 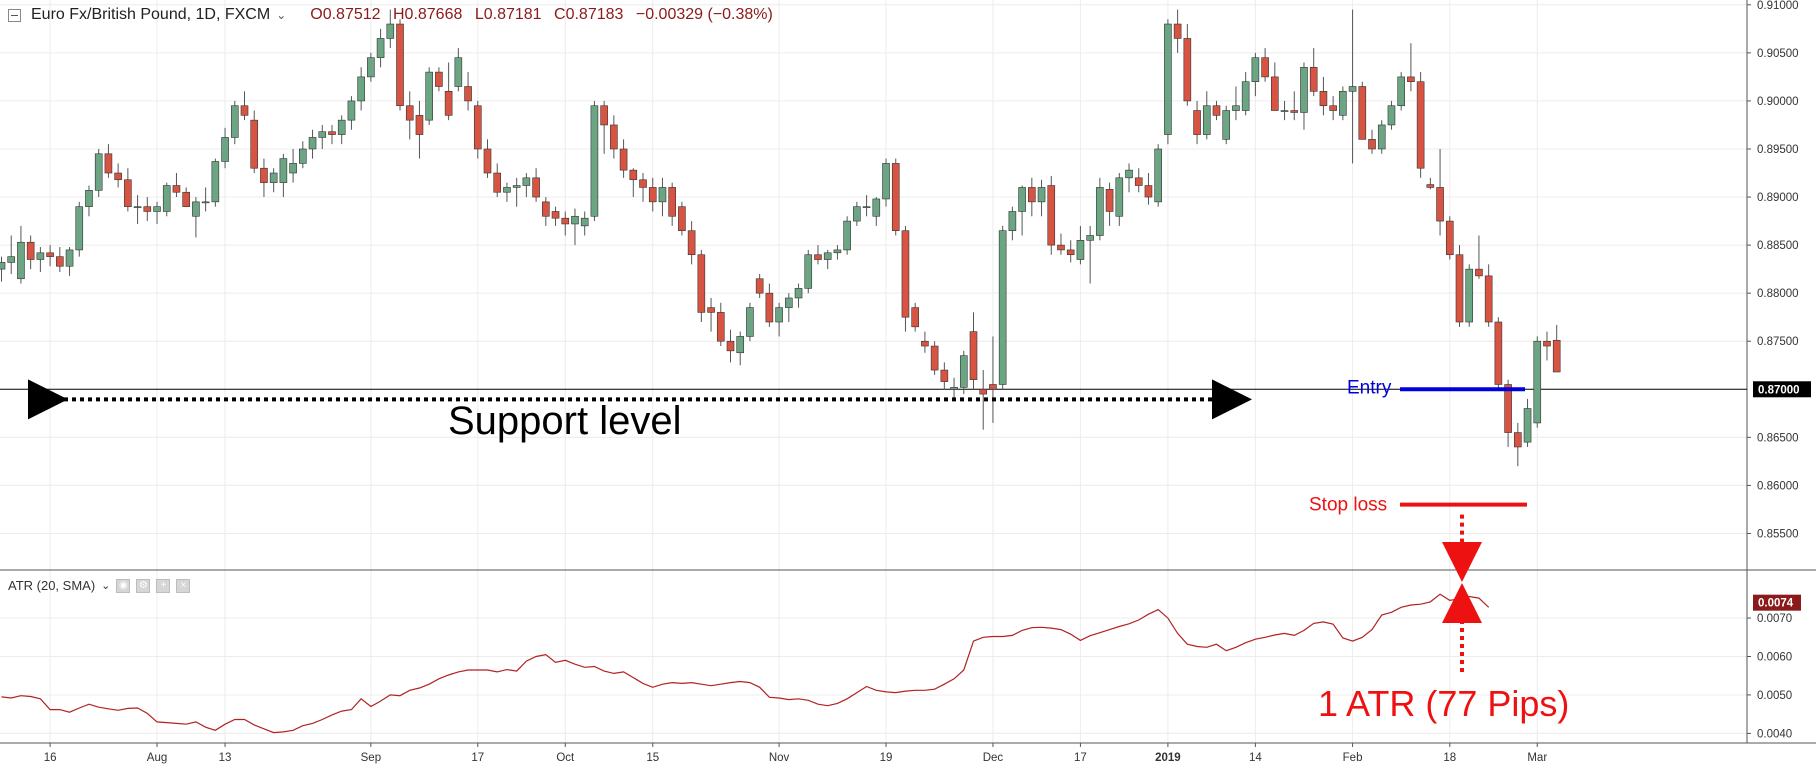 What do you see at coordinates (143, 585) in the screenshot?
I see `settings-icon: ⚙` at bounding box center [143, 585].